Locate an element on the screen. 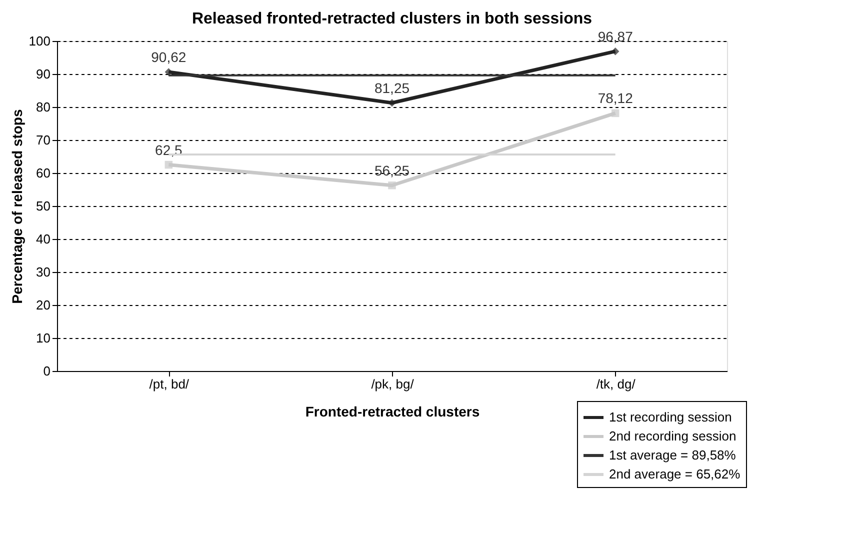  data-label: 90,62 is located at coordinates (168, 56).